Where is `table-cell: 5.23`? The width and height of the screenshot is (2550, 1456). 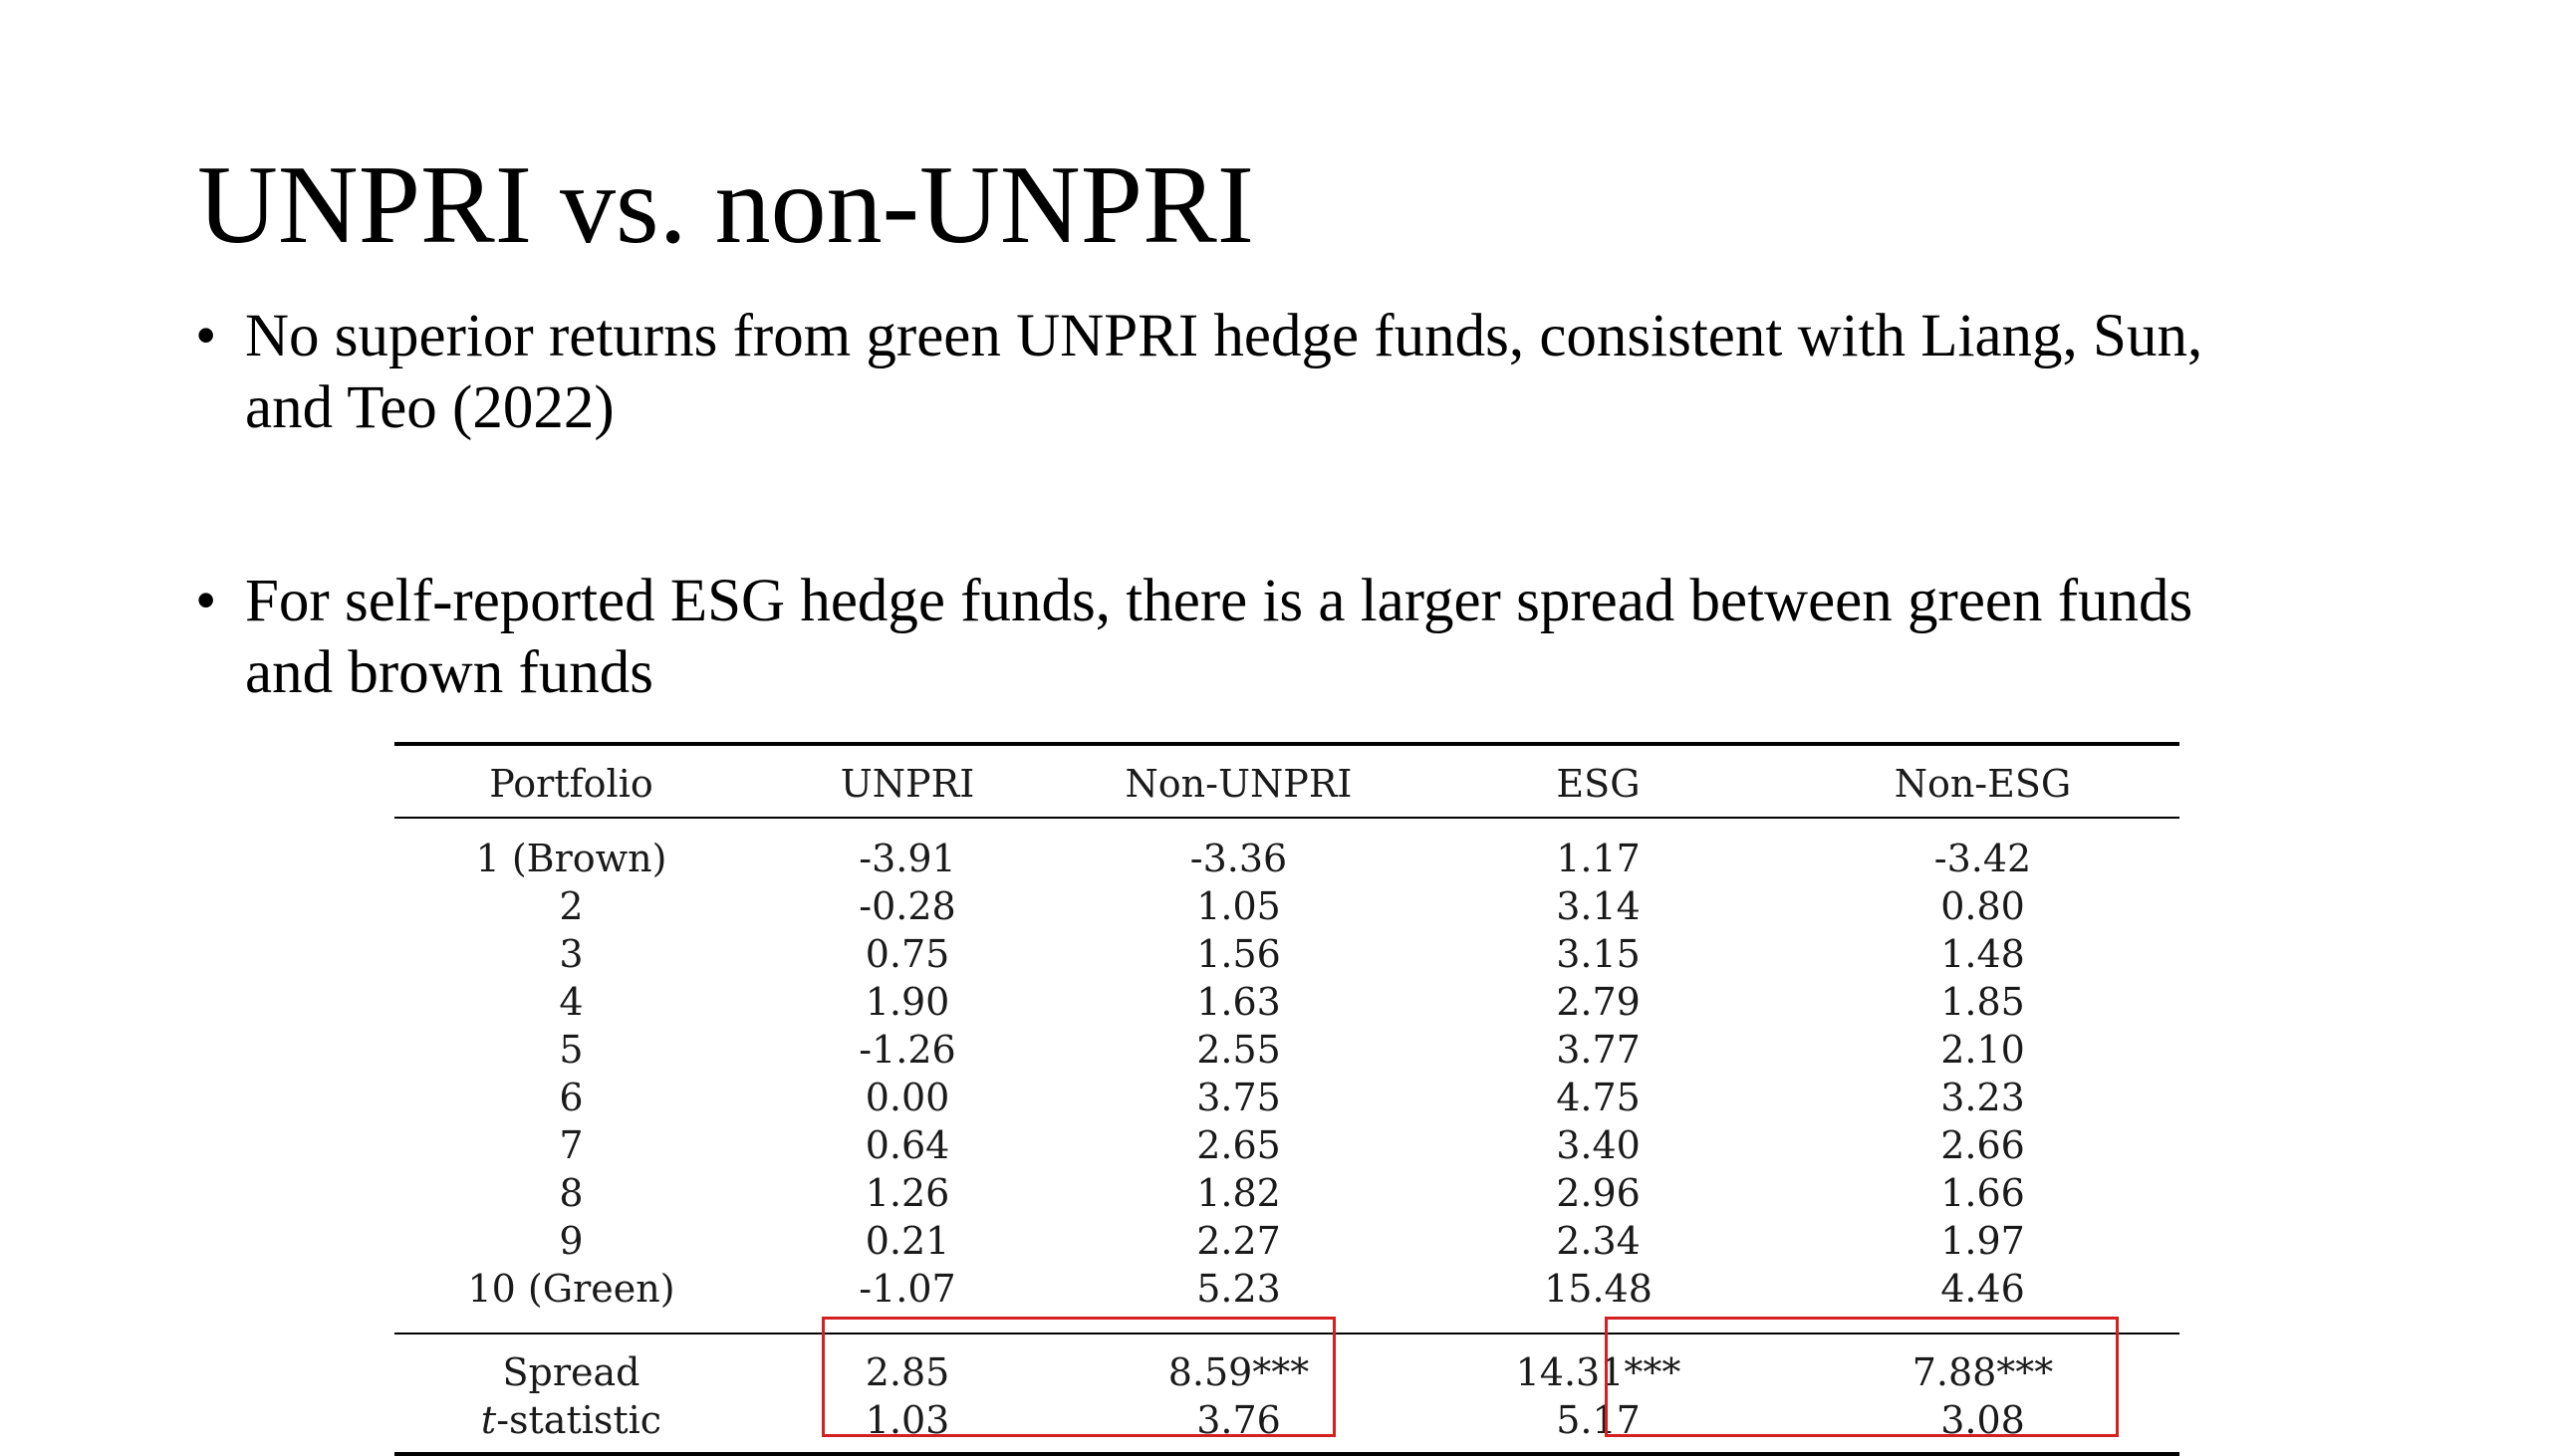 table-cell: 5.23 is located at coordinates (1238, 1289).